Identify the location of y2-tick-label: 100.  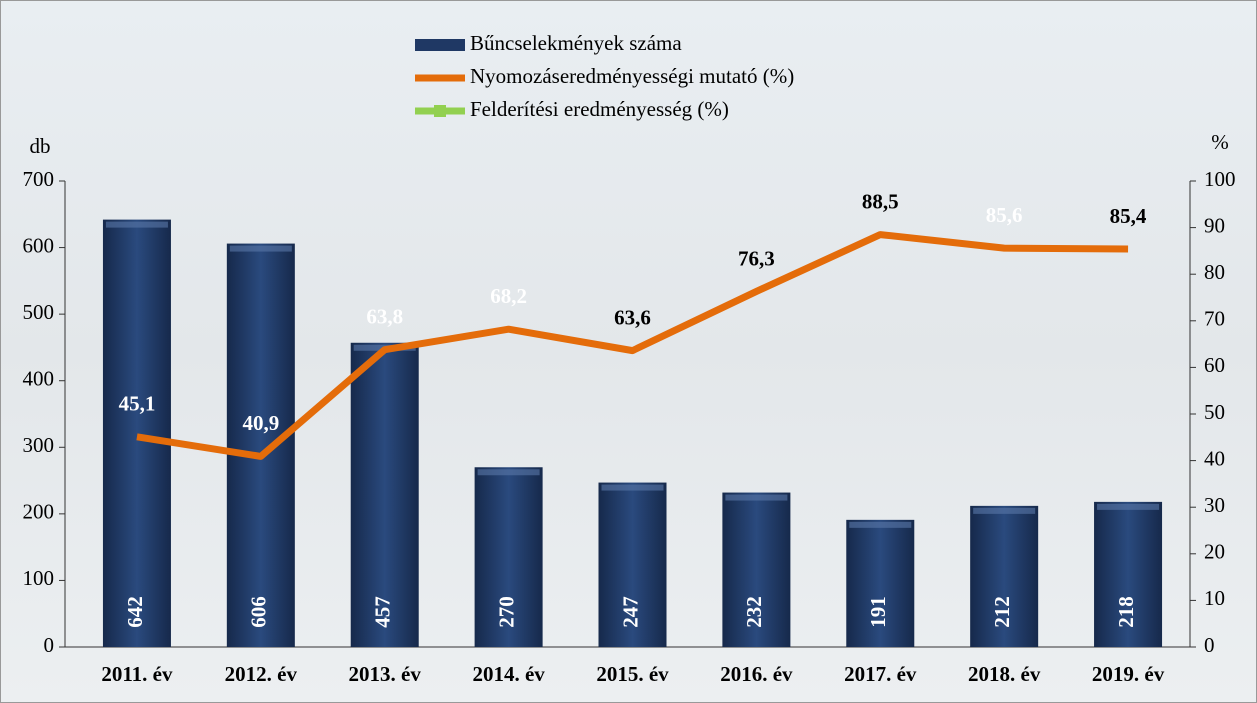
(1220, 179).